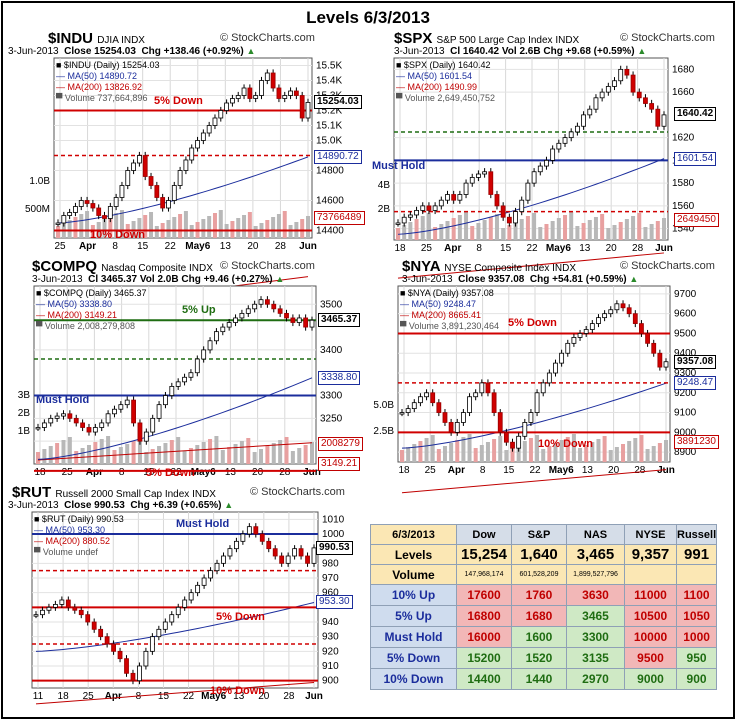  Describe the element at coordinates (339, 377) in the screenshot. I see `value-tag: 3338.80` at that location.